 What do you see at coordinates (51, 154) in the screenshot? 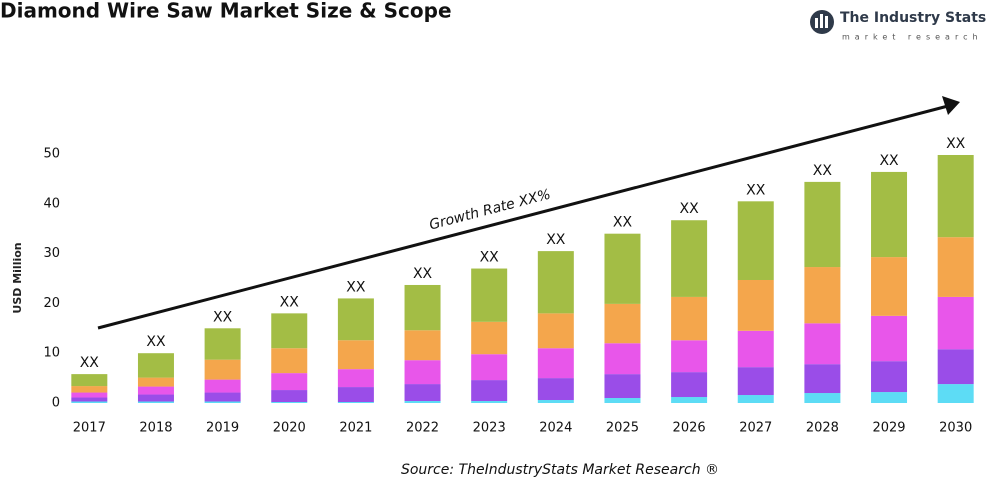
I see `y-tick-label: 50` at bounding box center [51, 154].